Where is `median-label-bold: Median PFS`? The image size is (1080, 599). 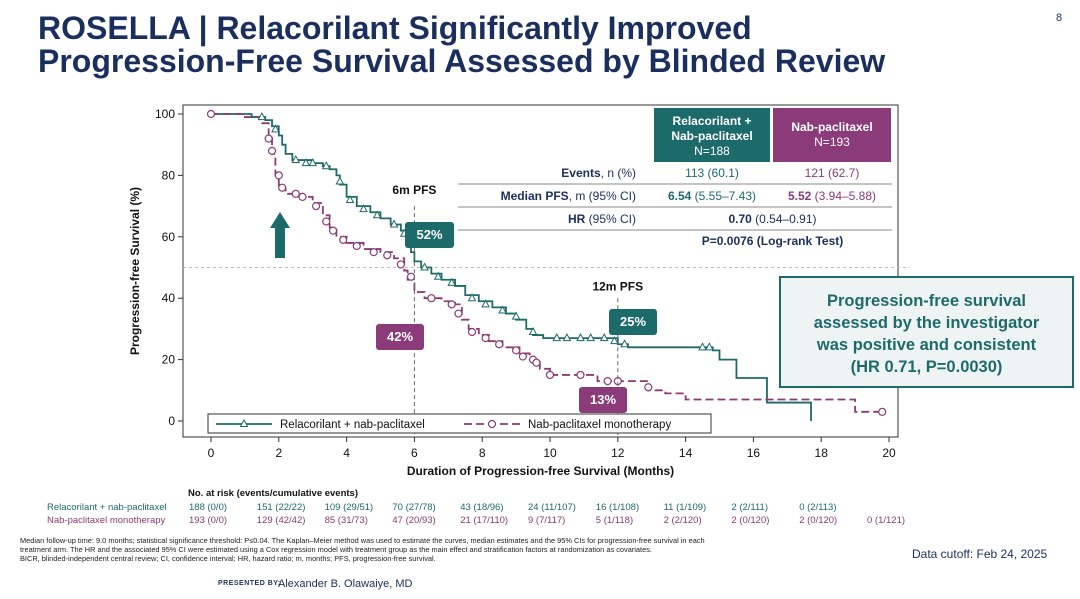
median-label-bold: Median PFS is located at coordinates (534, 196).